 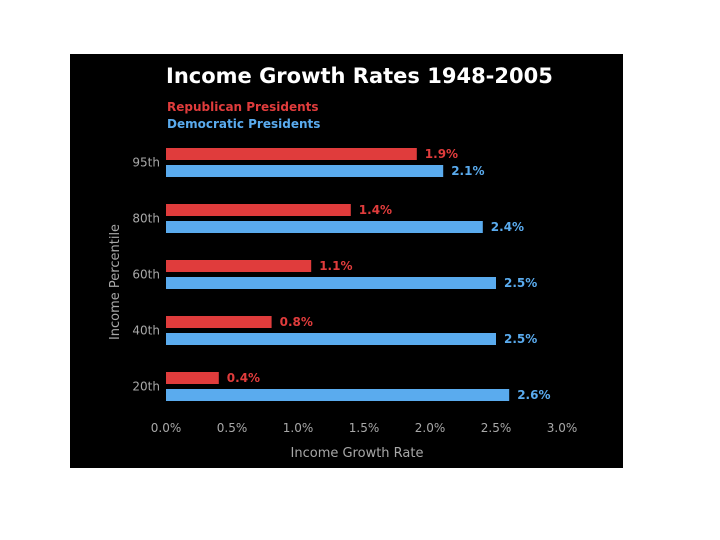 I want to click on data-label-democratic: 2.6%, so click(x=533, y=395).